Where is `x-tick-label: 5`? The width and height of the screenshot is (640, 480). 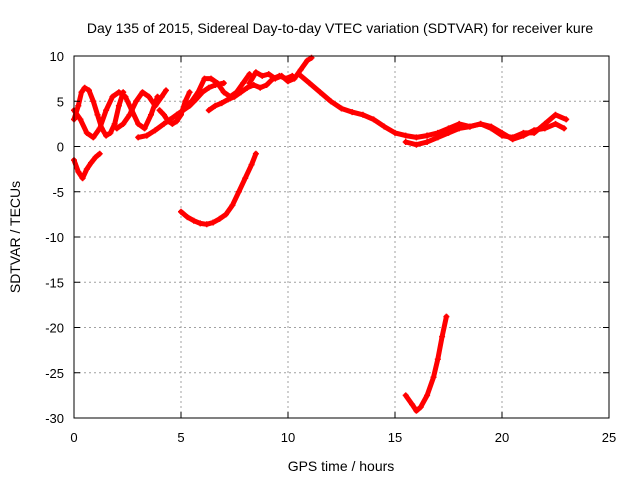 x-tick-label: 5 is located at coordinates (180, 437).